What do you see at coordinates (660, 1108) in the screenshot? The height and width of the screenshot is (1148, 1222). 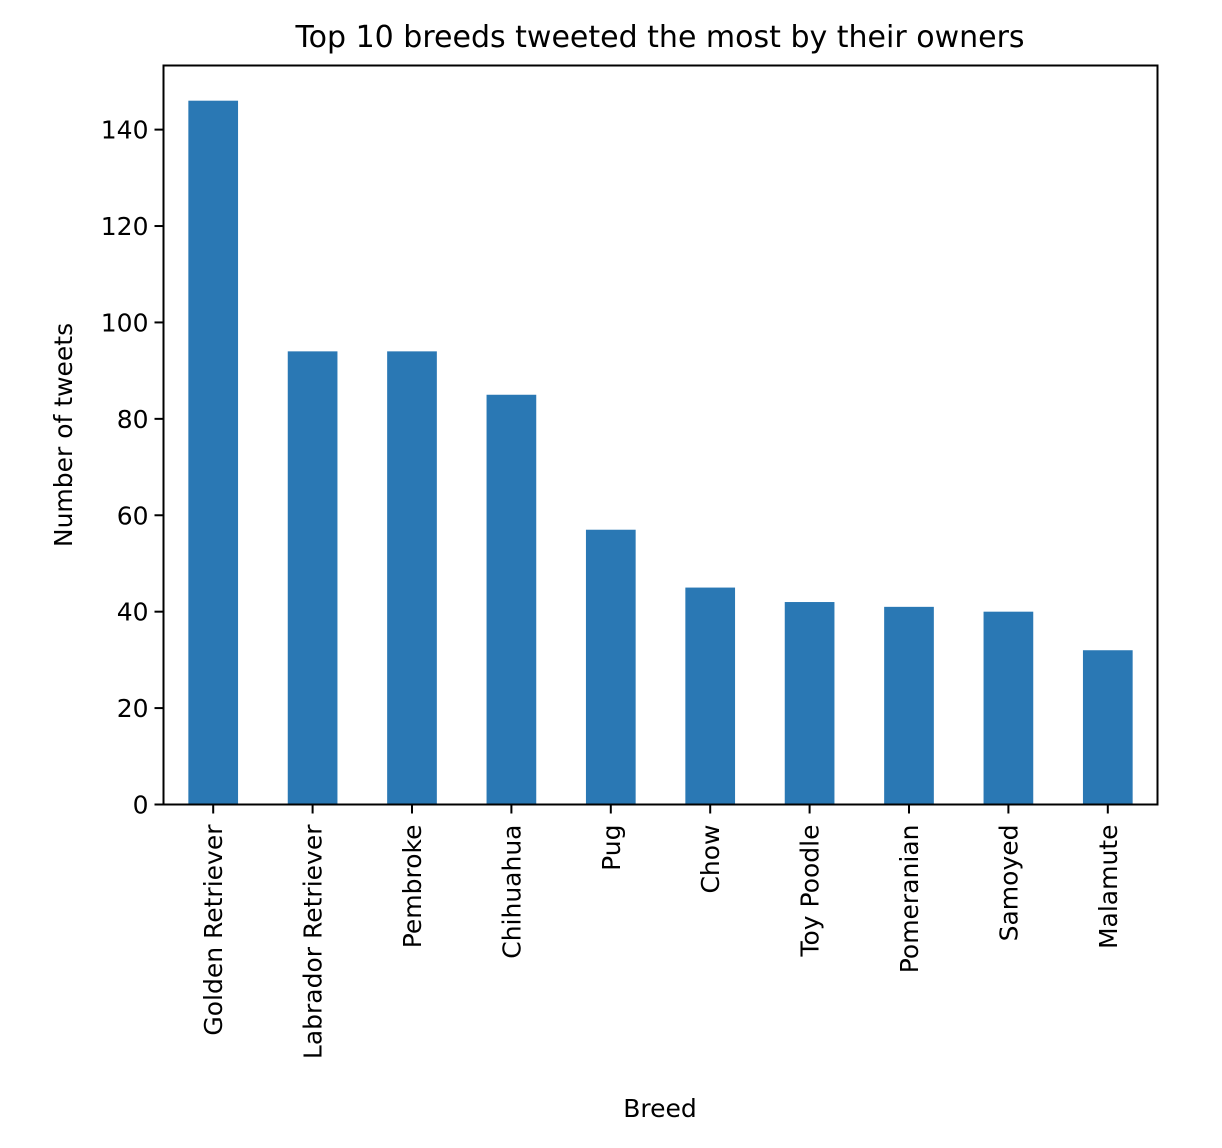 I see `x-axis-label: Breed` at bounding box center [660, 1108].